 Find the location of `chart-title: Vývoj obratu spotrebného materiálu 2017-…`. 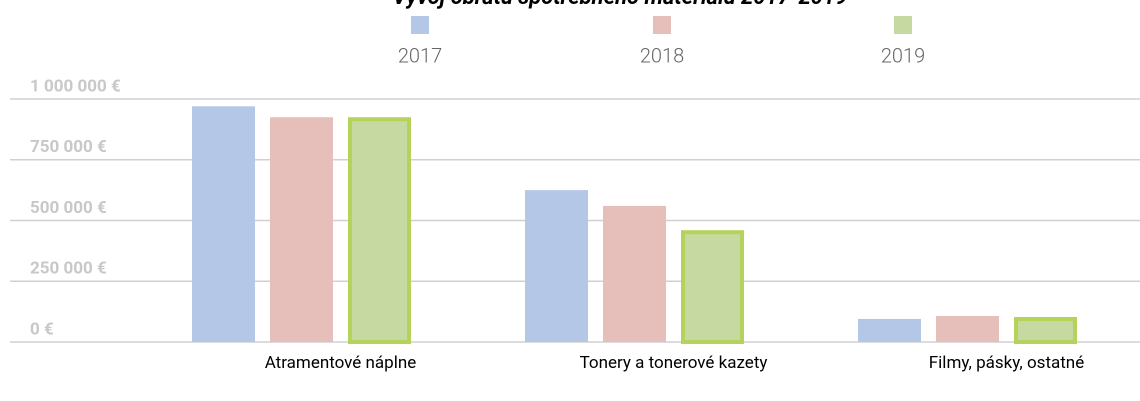

chart-title: Vývoj obratu spotrebného materiálu 2017-… is located at coordinates (620, 5).